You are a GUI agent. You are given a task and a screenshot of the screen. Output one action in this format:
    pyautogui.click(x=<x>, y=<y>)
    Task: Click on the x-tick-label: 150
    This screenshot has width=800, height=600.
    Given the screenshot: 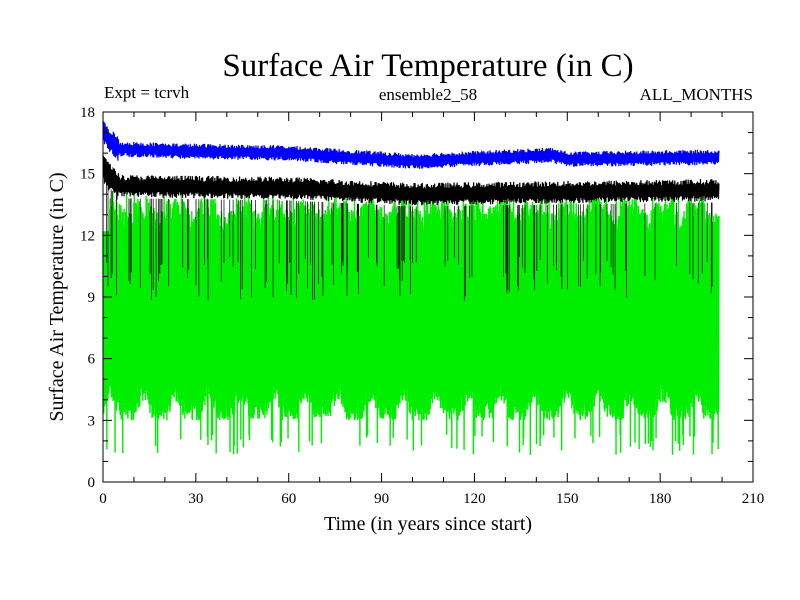 What is the action you would take?
    pyautogui.click(x=567, y=499)
    